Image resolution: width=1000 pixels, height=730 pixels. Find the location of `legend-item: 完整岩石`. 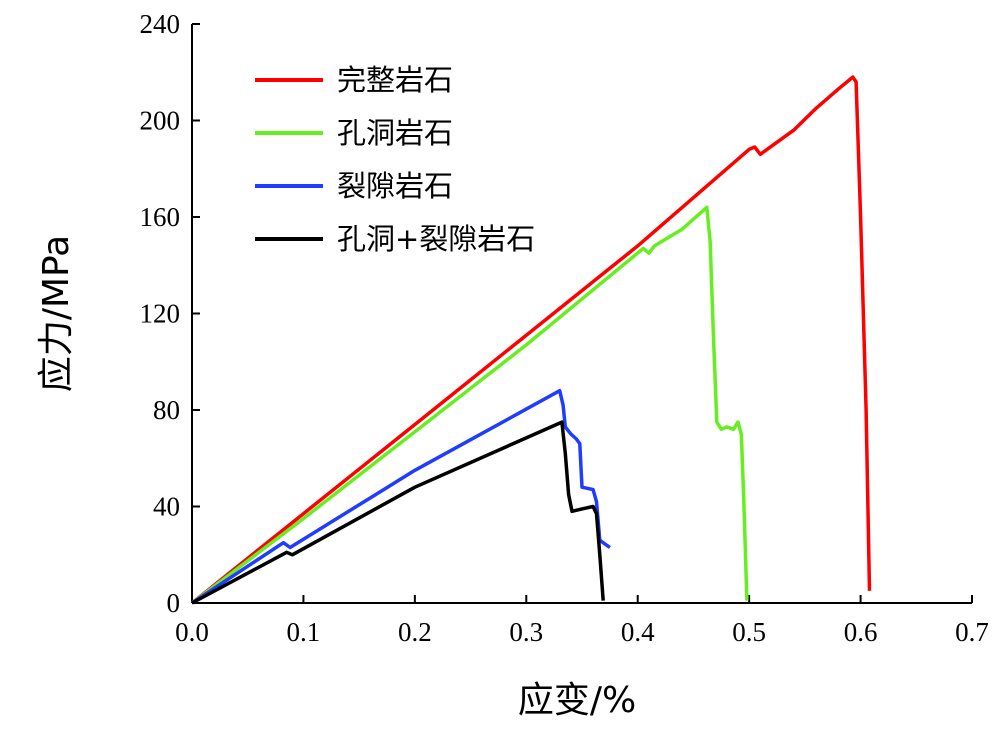

legend-item: 完整岩石 is located at coordinates (354, 80).